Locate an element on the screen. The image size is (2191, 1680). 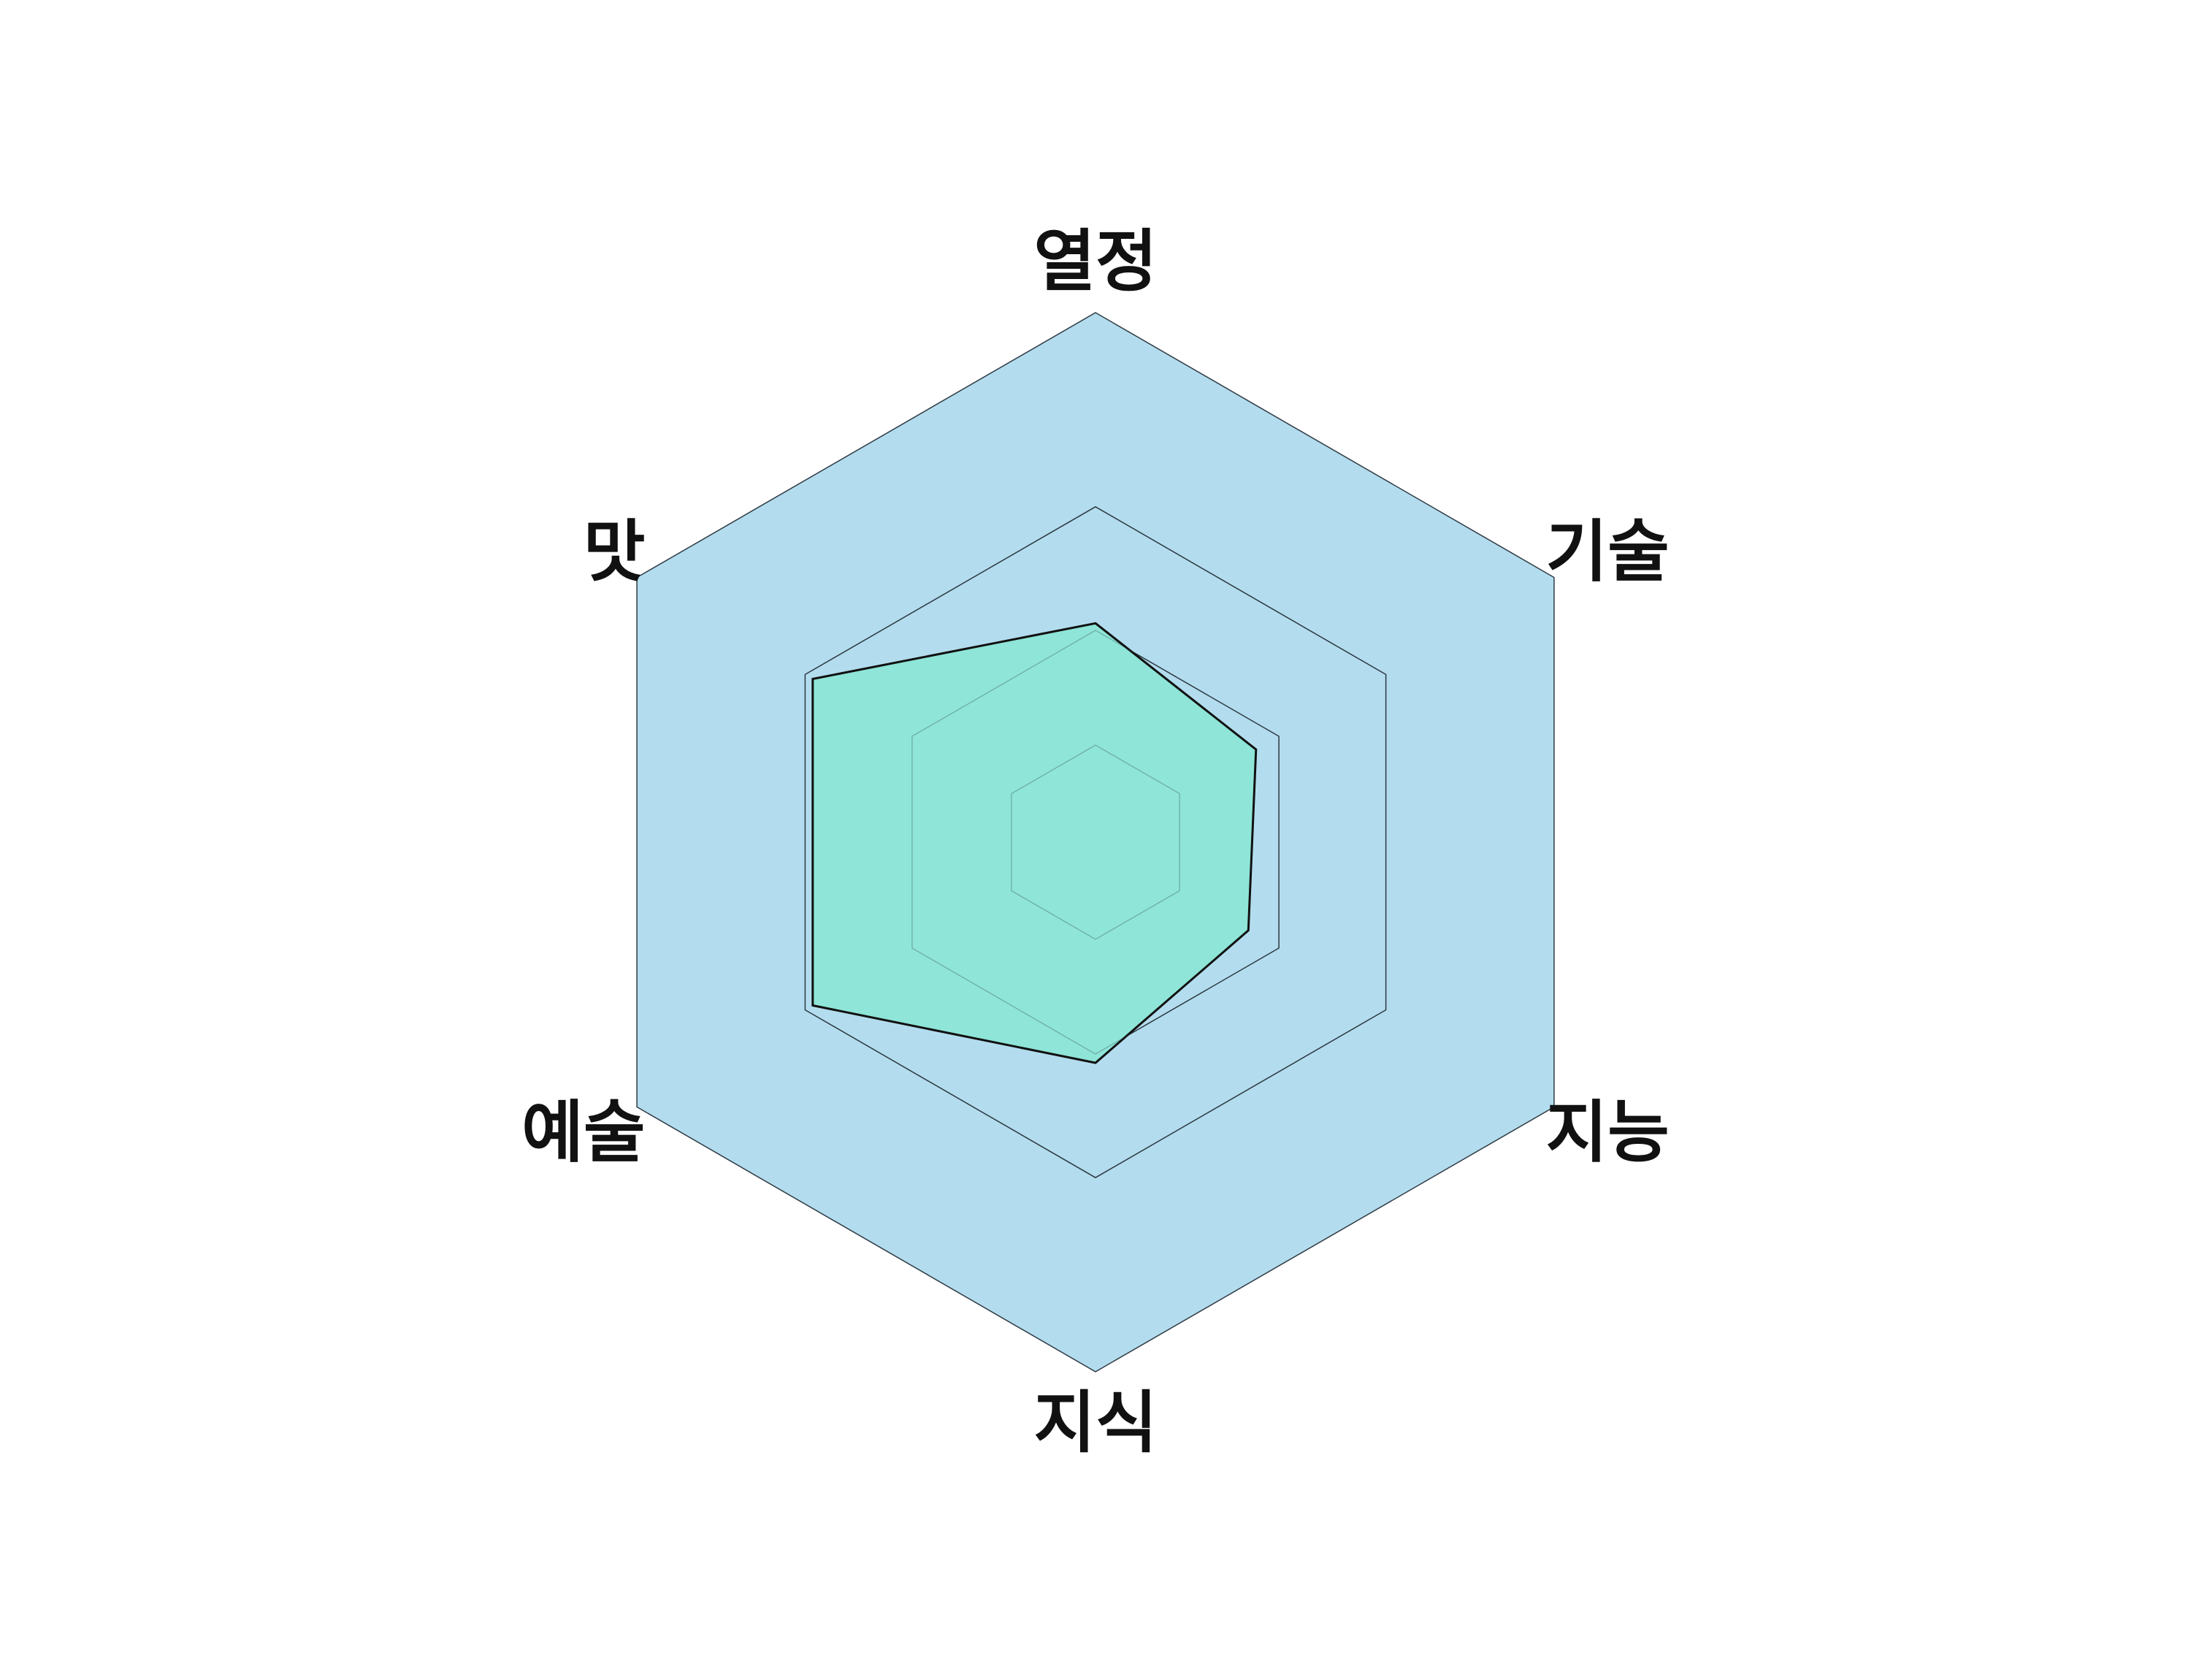
radar-inner-rings is located at coordinates (1095, 842).